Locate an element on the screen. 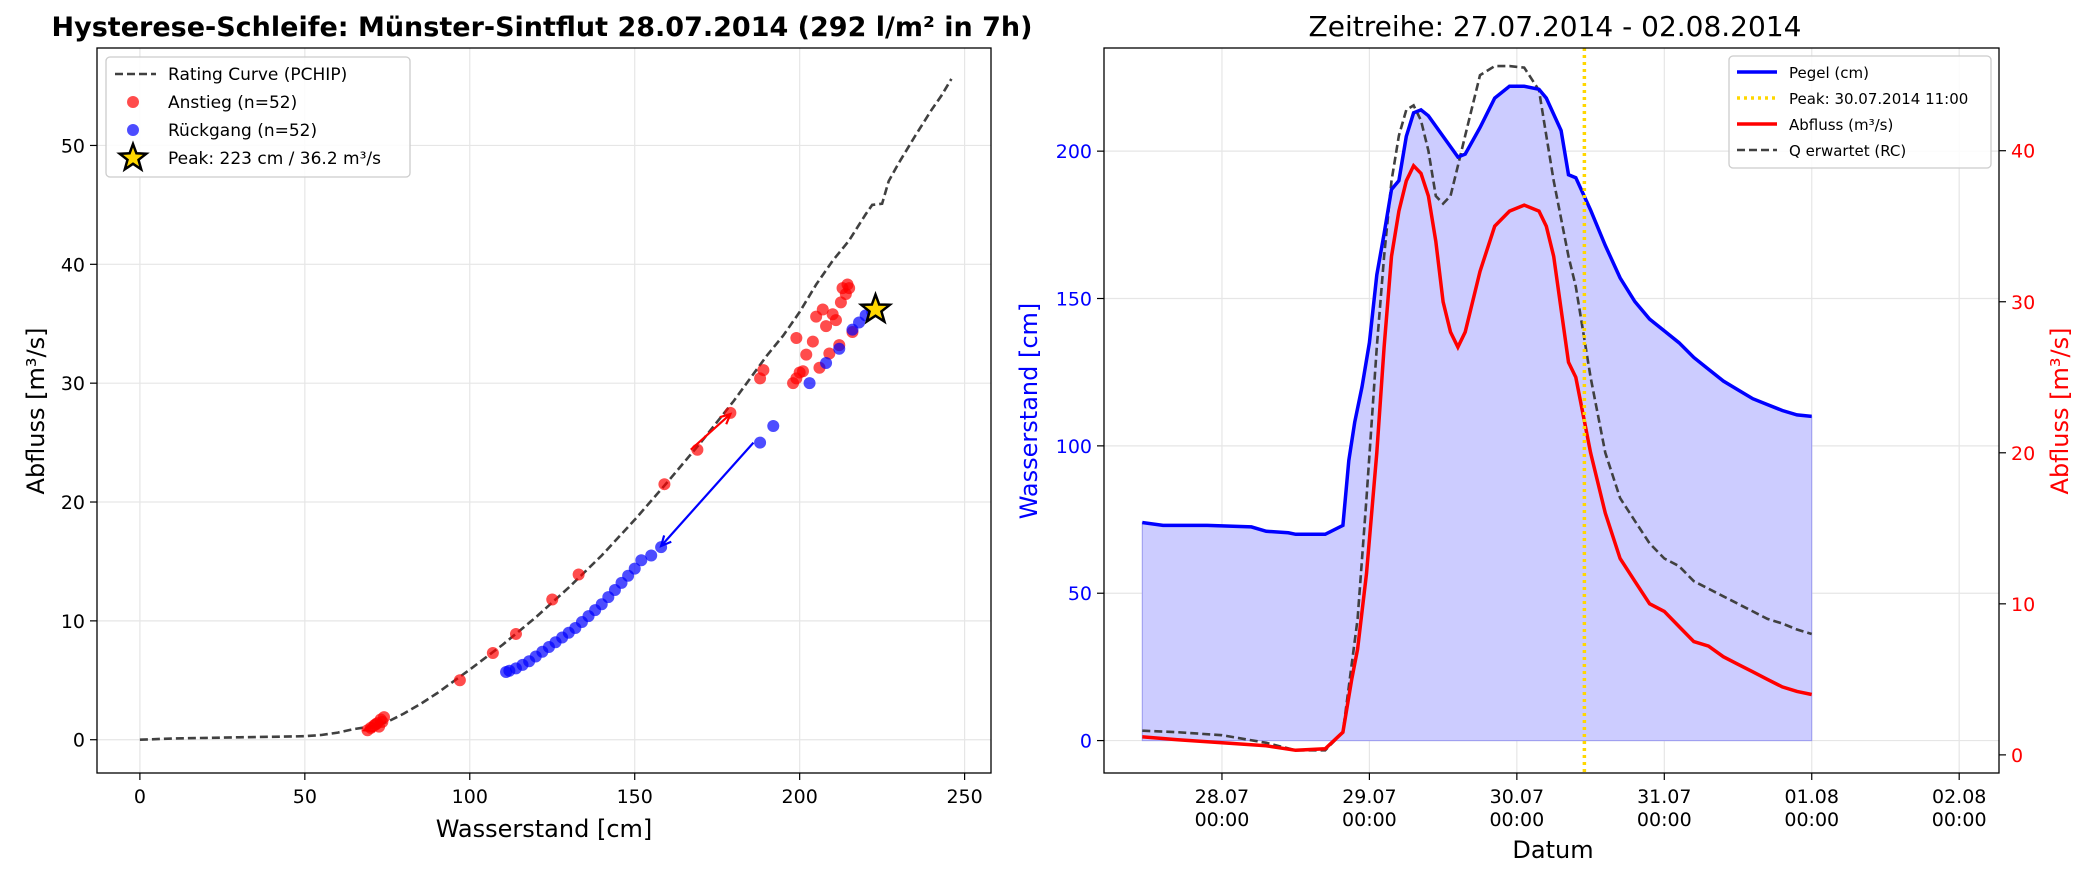  timeseries-y-label-left: Wasserstand [cm] is located at coordinates (1029, 411).